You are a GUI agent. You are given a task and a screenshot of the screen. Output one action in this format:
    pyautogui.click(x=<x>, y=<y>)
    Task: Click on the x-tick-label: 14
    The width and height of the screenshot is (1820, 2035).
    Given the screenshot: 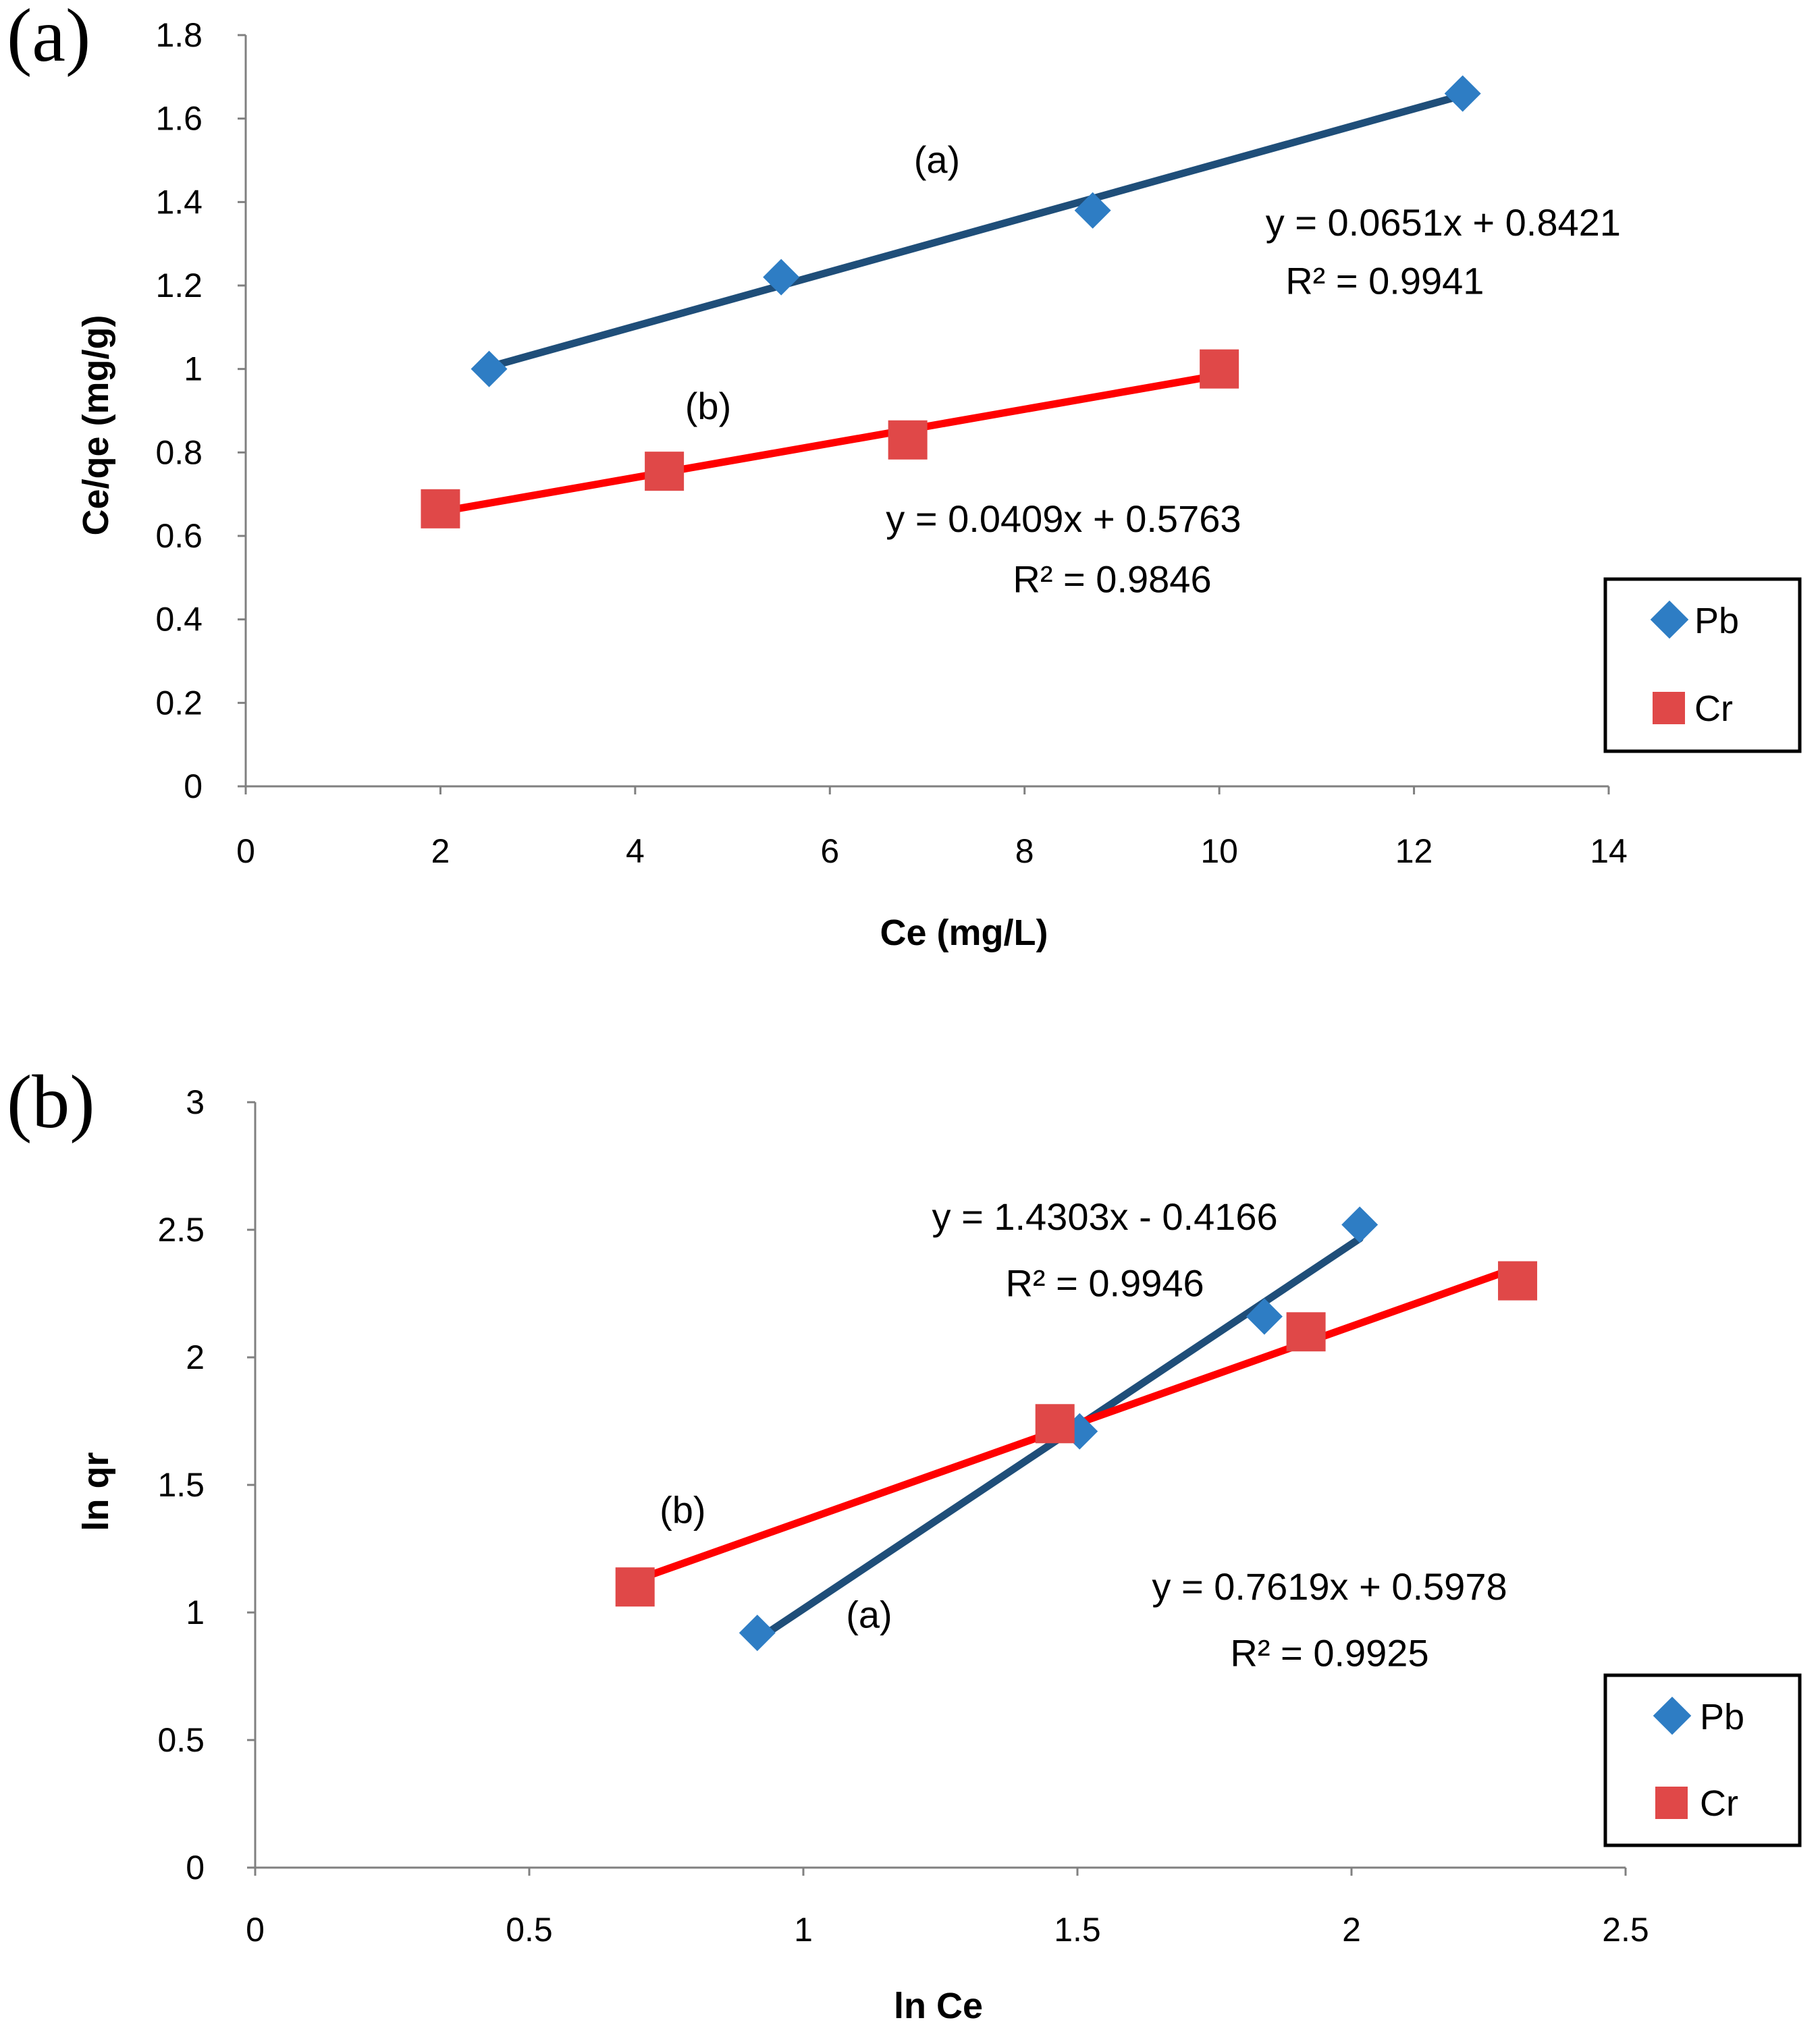 What is the action you would take?
    pyautogui.click(x=1609, y=851)
    